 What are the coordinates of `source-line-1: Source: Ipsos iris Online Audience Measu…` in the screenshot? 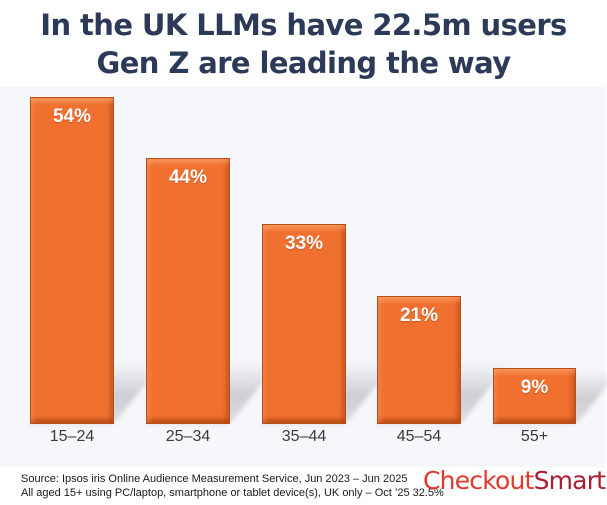 It's located at (214, 479).